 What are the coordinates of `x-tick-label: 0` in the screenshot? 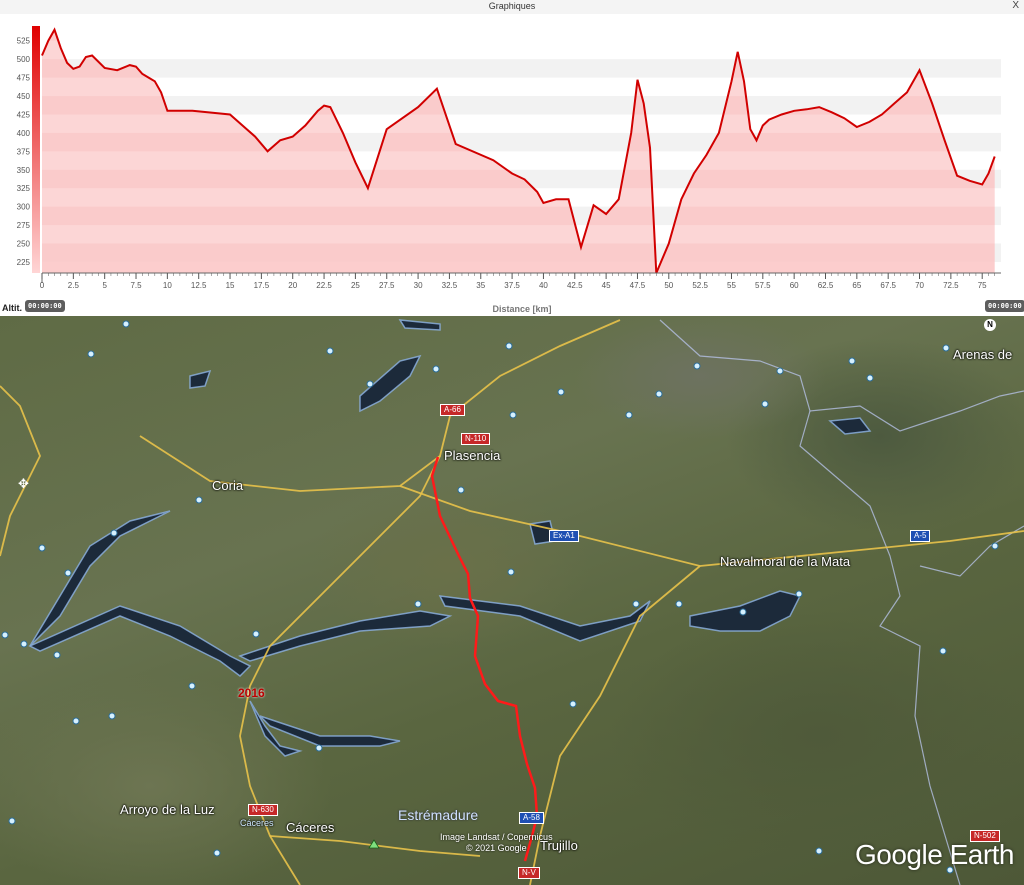 It's located at (42, 285).